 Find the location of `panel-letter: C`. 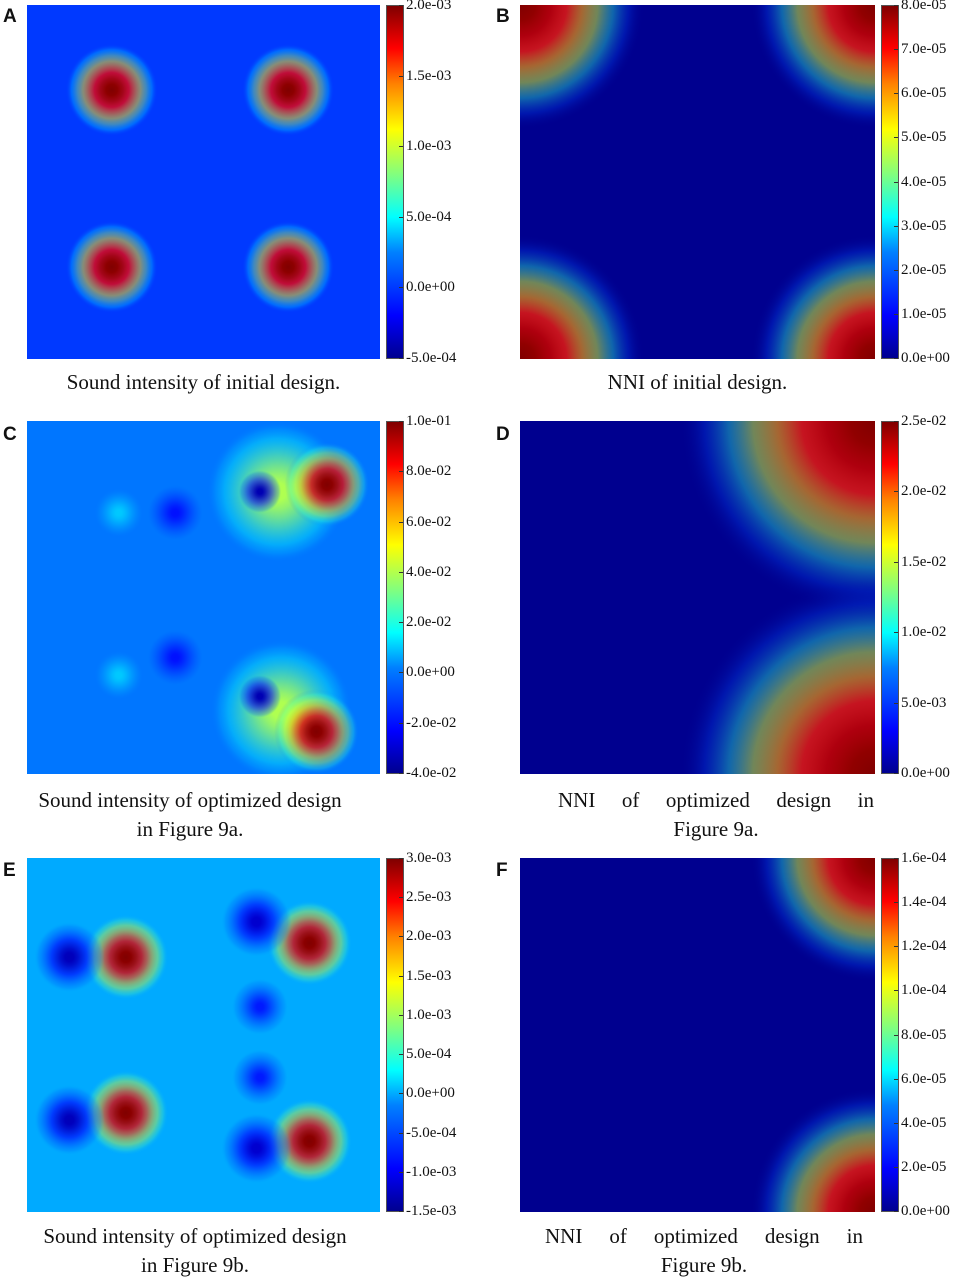

panel-letter: C is located at coordinates (10, 434).